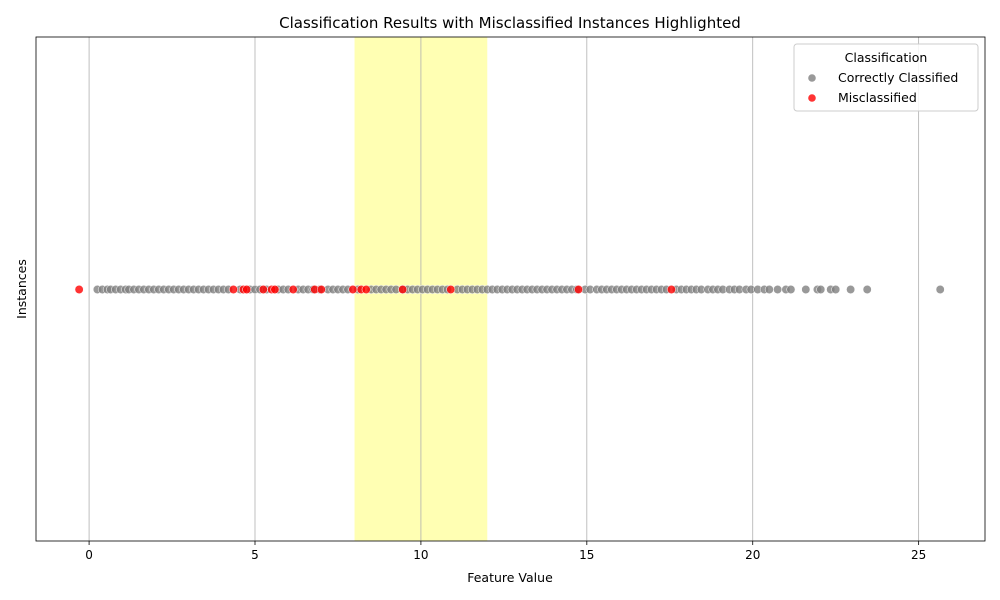 This screenshot has height=600, width=1000. I want to click on x-tick-label: 10, so click(420, 555).